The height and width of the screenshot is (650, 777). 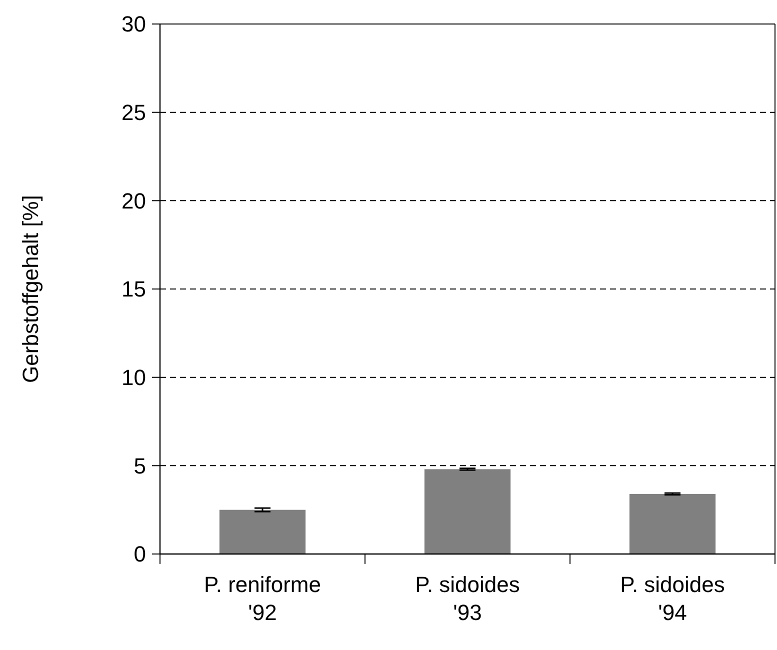 What do you see at coordinates (140, 554) in the screenshot?
I see `y-tick-label: 0` at bounding box center [140, 554].